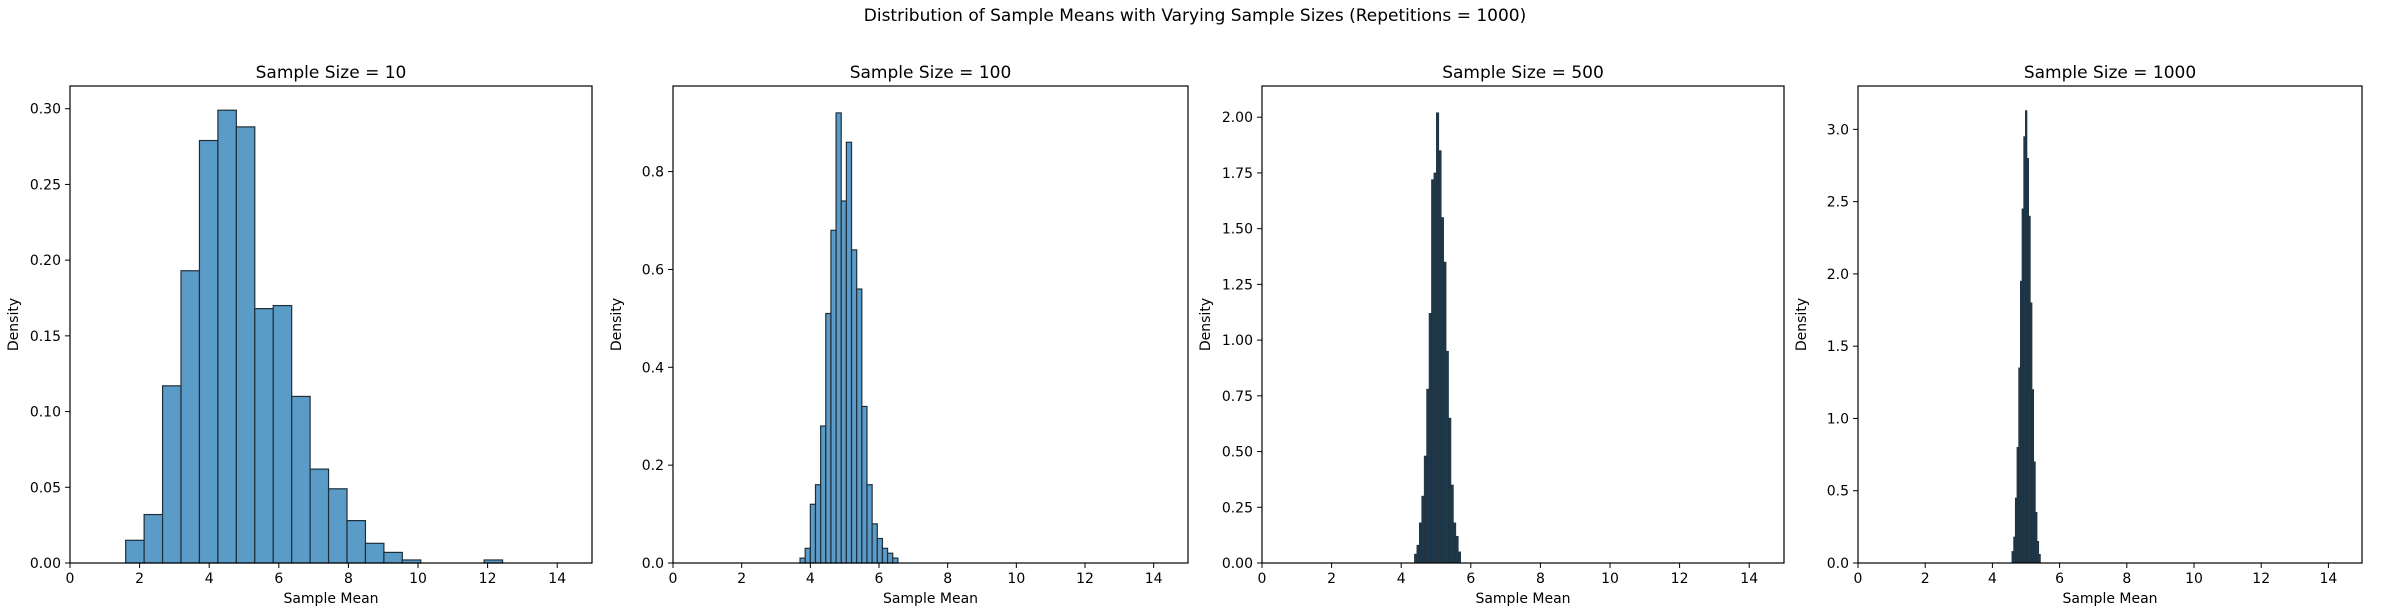 The height and width of the screenshot is (616, 2390). I want to click on y-tick-label: 0.10, so click(45, 413).